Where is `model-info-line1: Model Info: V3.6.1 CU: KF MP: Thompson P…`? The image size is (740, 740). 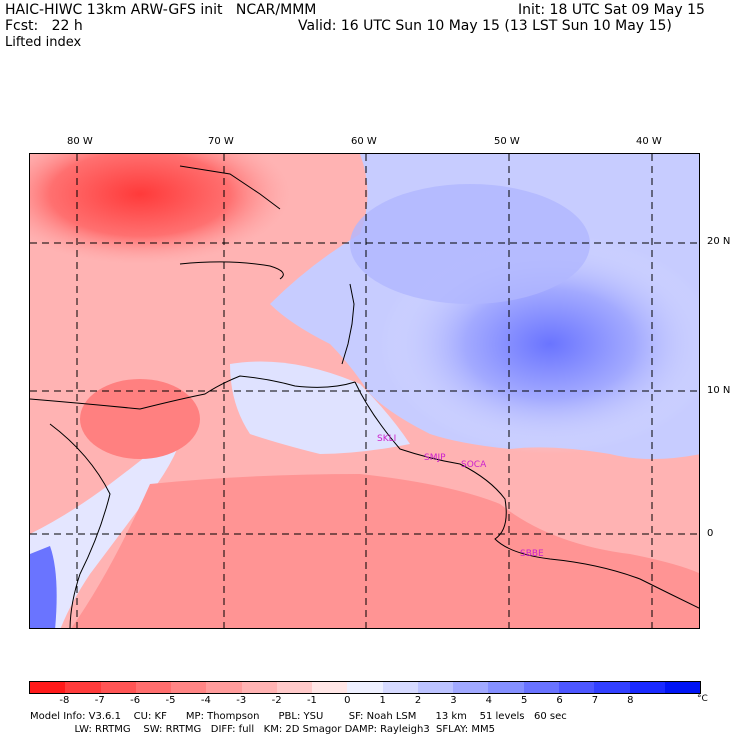 model-info-line1: Model Info: V3.6.1 CU: KF MP: Thompson P… is located at coordinates (298, 716).